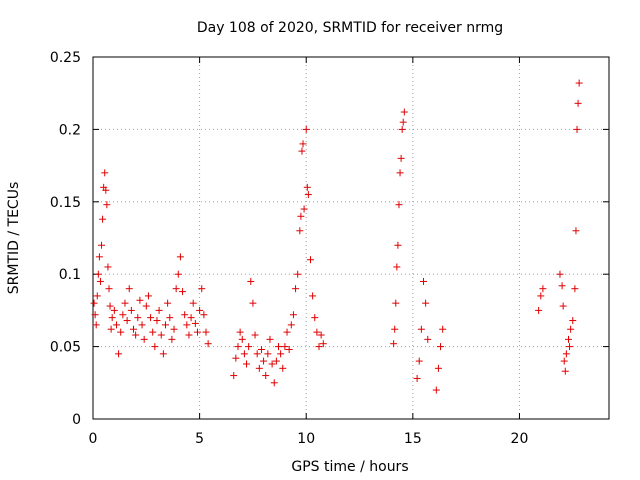 The image size is (640, 480). Describe the element at coordinates (349, 467) in the screenshot. I see `x-axis-label: GPS time / hours` at that location.